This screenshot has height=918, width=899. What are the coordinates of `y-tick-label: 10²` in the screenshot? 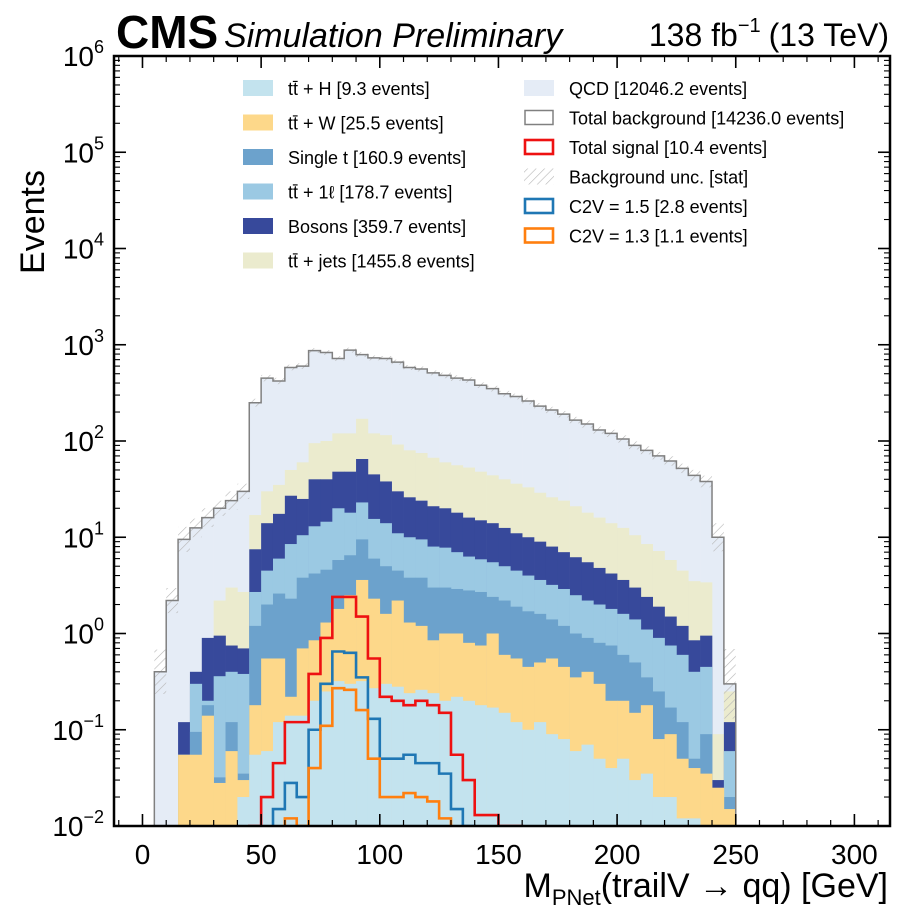 It's located at (83, 439).